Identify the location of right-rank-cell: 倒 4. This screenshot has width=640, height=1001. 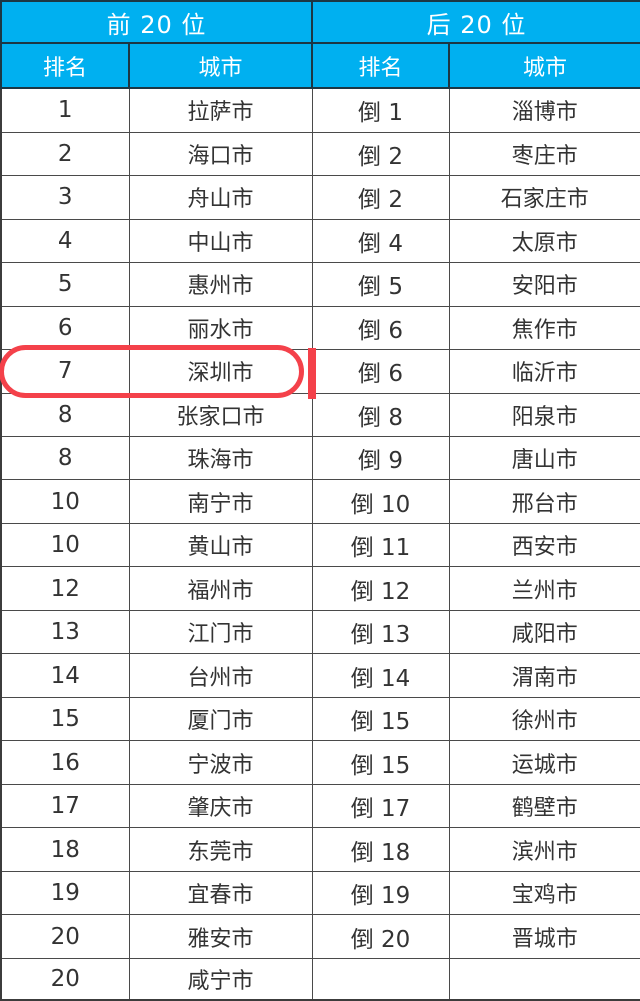
(380, 241).